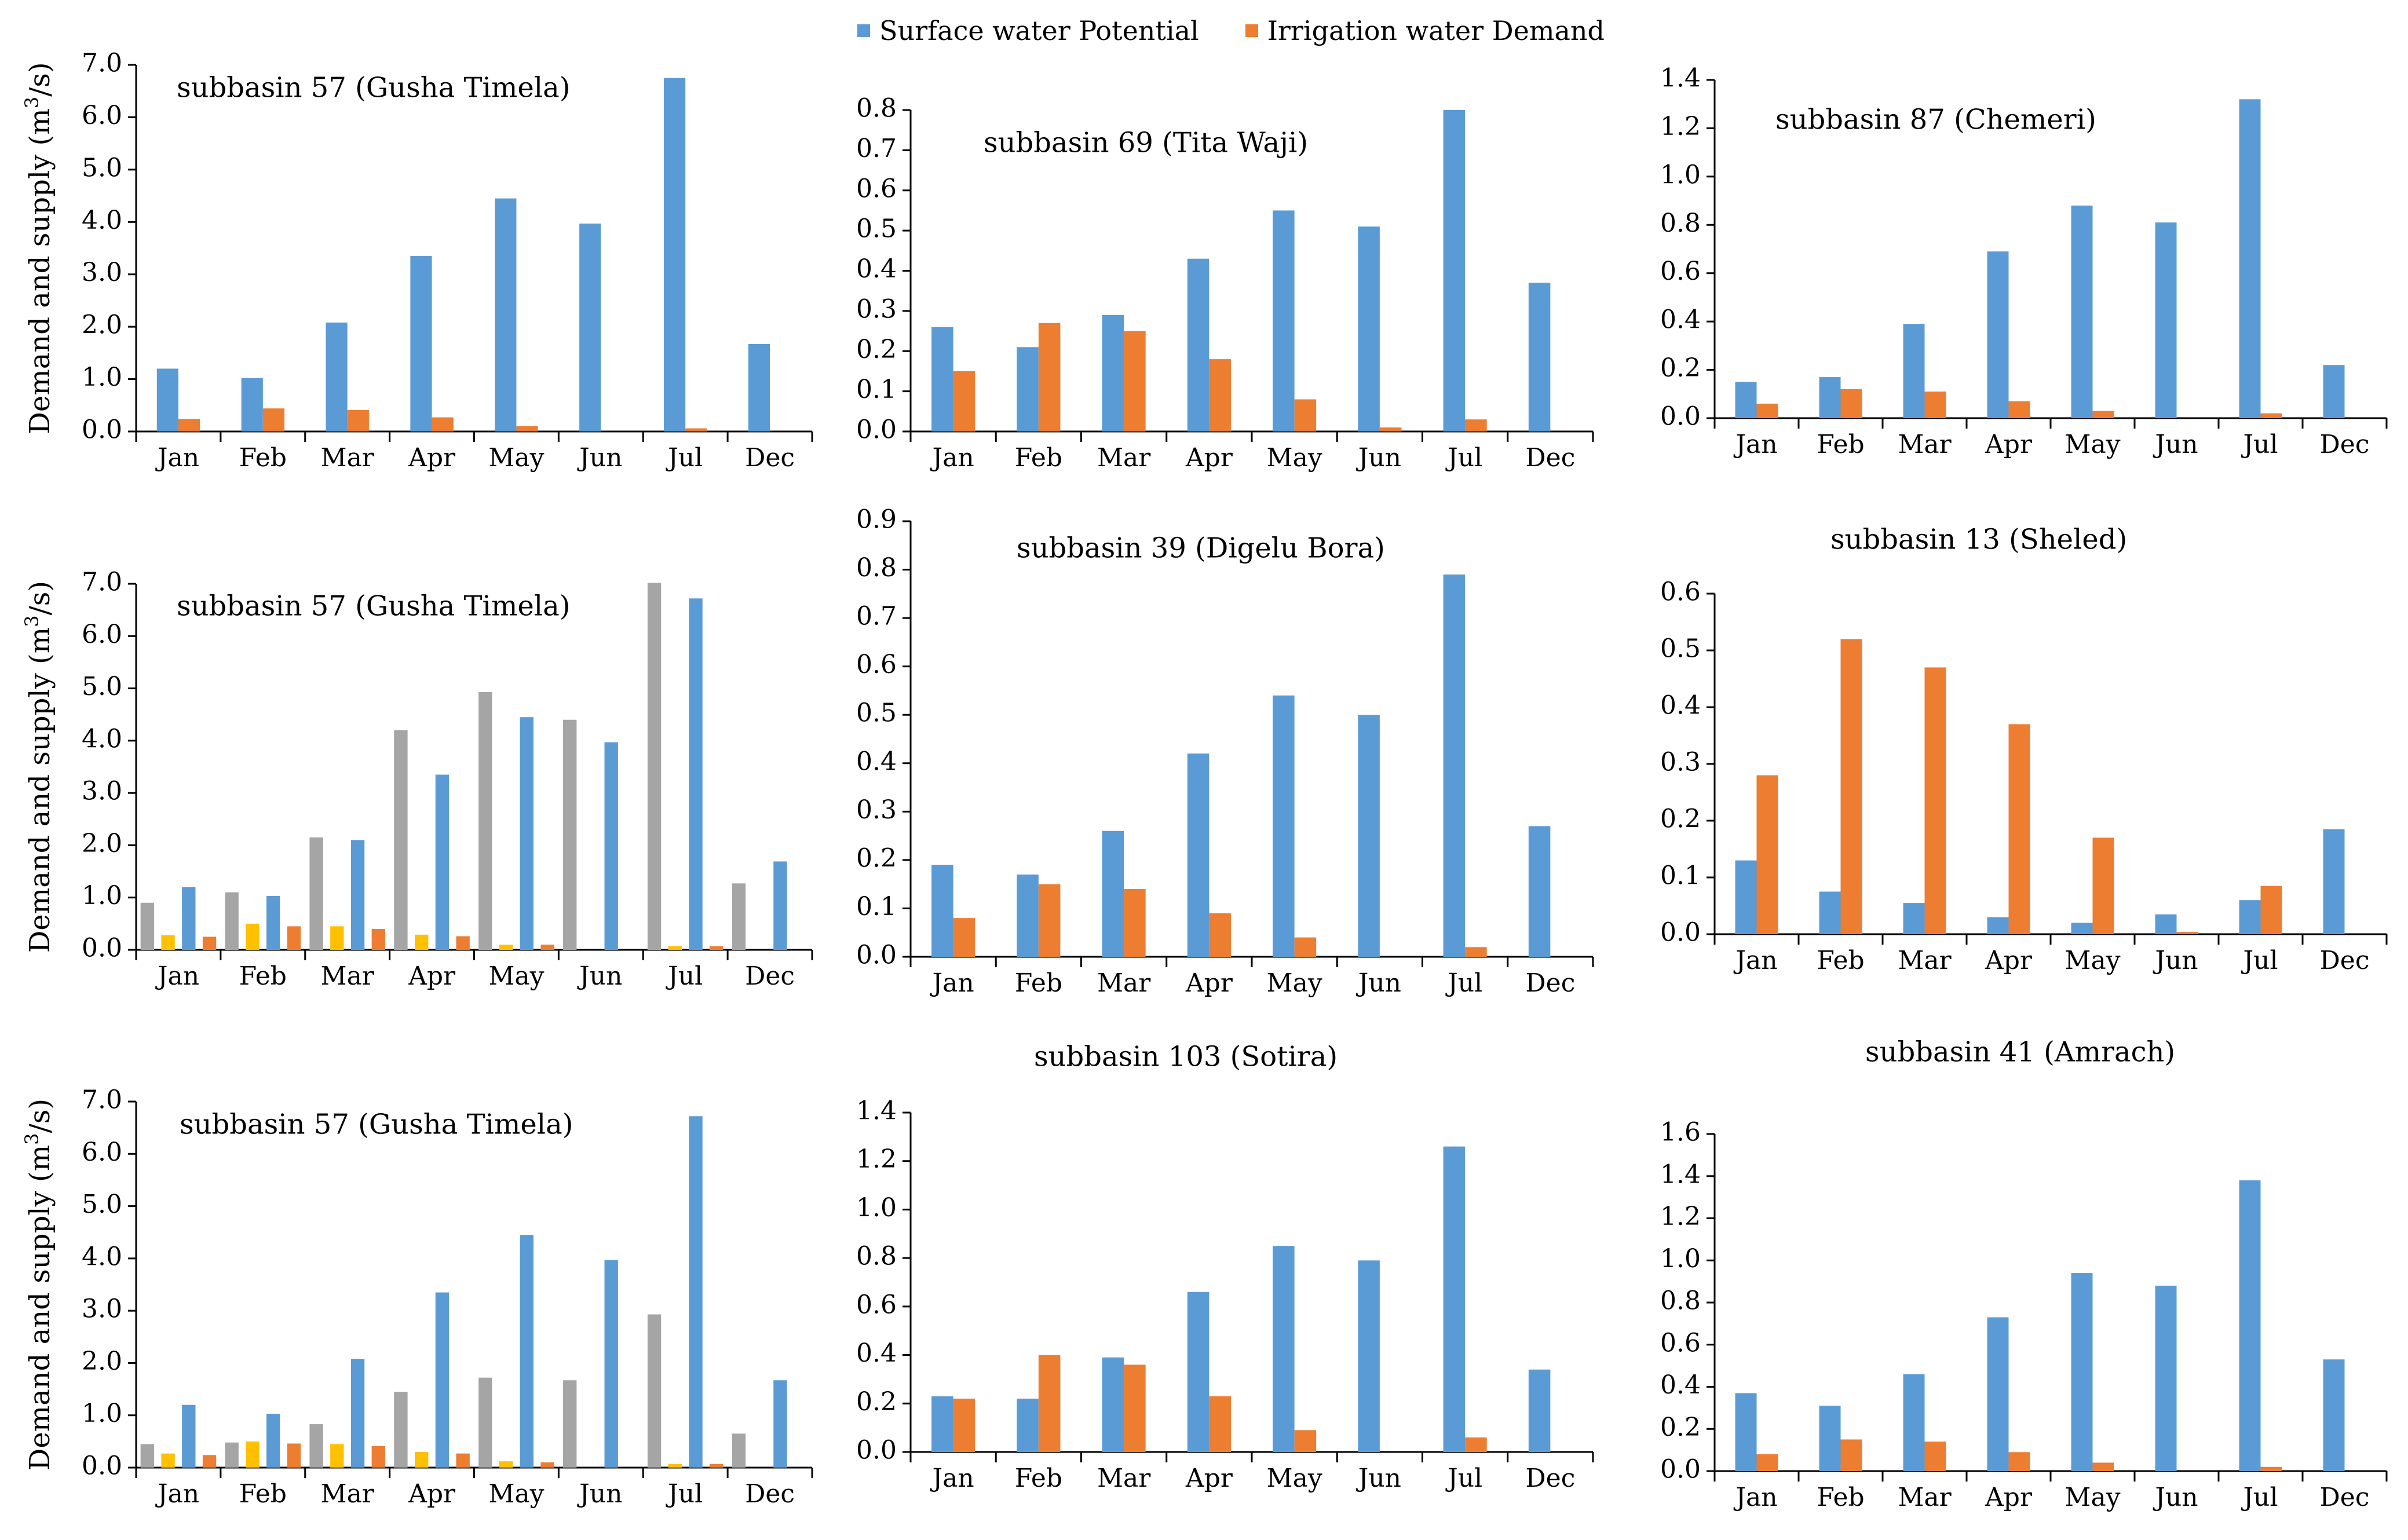 The height and width of the screenshot is (1540, 2408). I want to click on legend-item-surface-water: Surface water Potential, so click(1028, 30).